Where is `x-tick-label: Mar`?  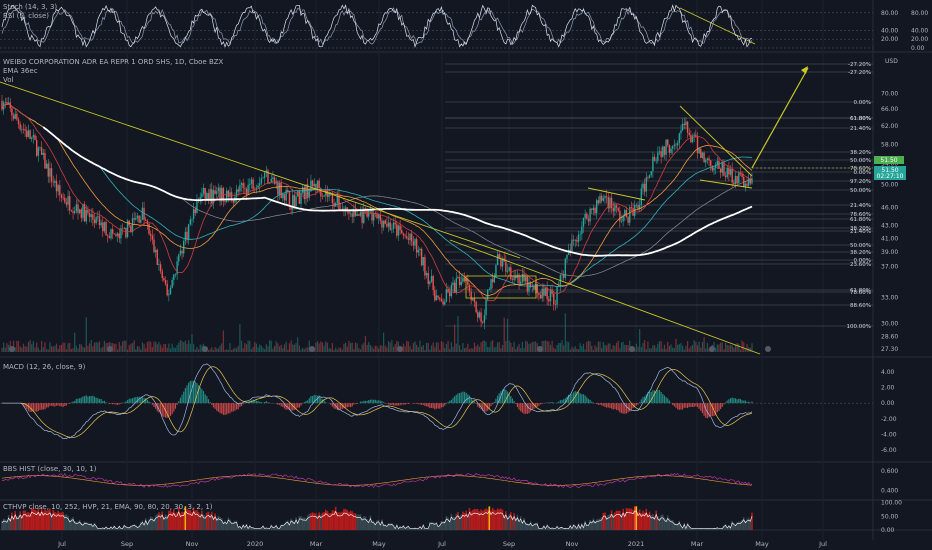
x-tick-label: Mar is located at coordinates (316, 544).